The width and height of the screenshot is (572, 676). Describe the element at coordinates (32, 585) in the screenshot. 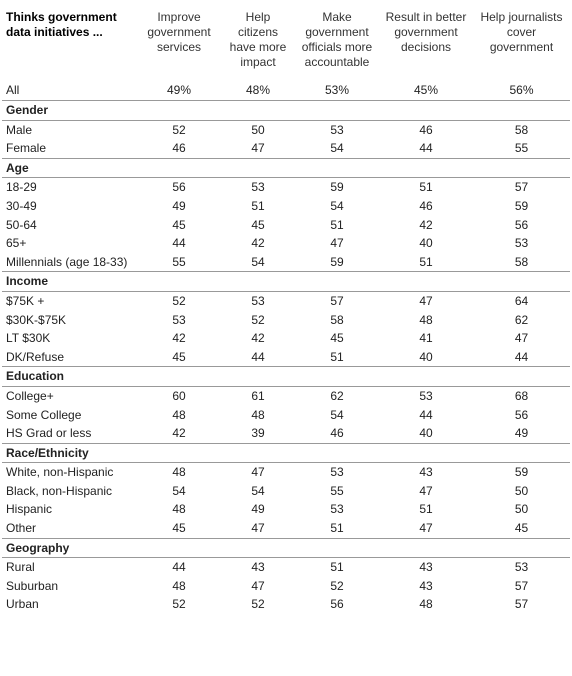

I see `row-label: Suburban` at that location.